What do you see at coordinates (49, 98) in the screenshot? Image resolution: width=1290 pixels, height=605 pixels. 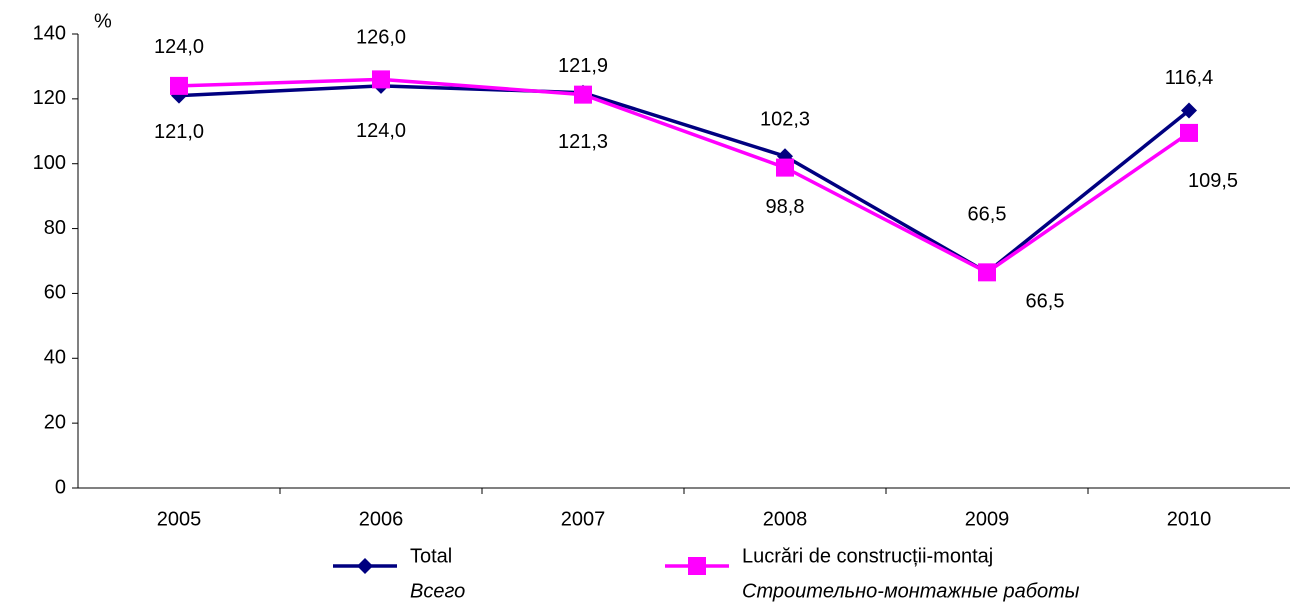 I see `y-tick-label: 120` at bounding box center [49, 98].